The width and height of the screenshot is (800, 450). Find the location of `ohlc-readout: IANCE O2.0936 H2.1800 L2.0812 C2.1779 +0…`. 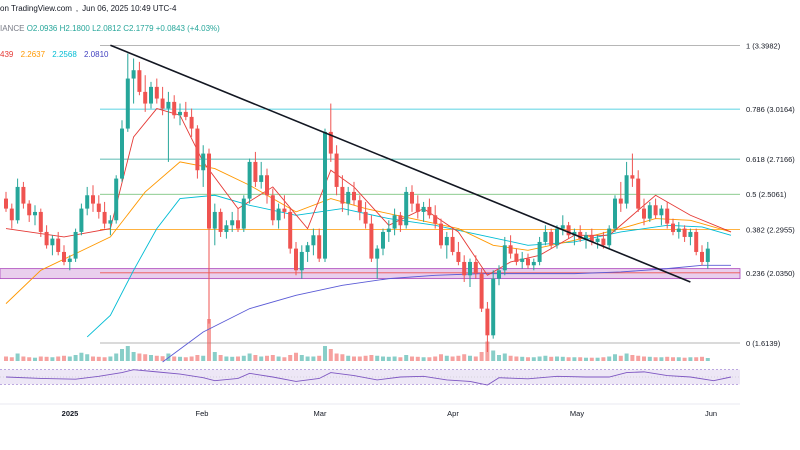

ohlc-readout: IANCE O2.0936 H2.1800 L2.0812 C2.1779 +0… is located at coordinates (110, 28).